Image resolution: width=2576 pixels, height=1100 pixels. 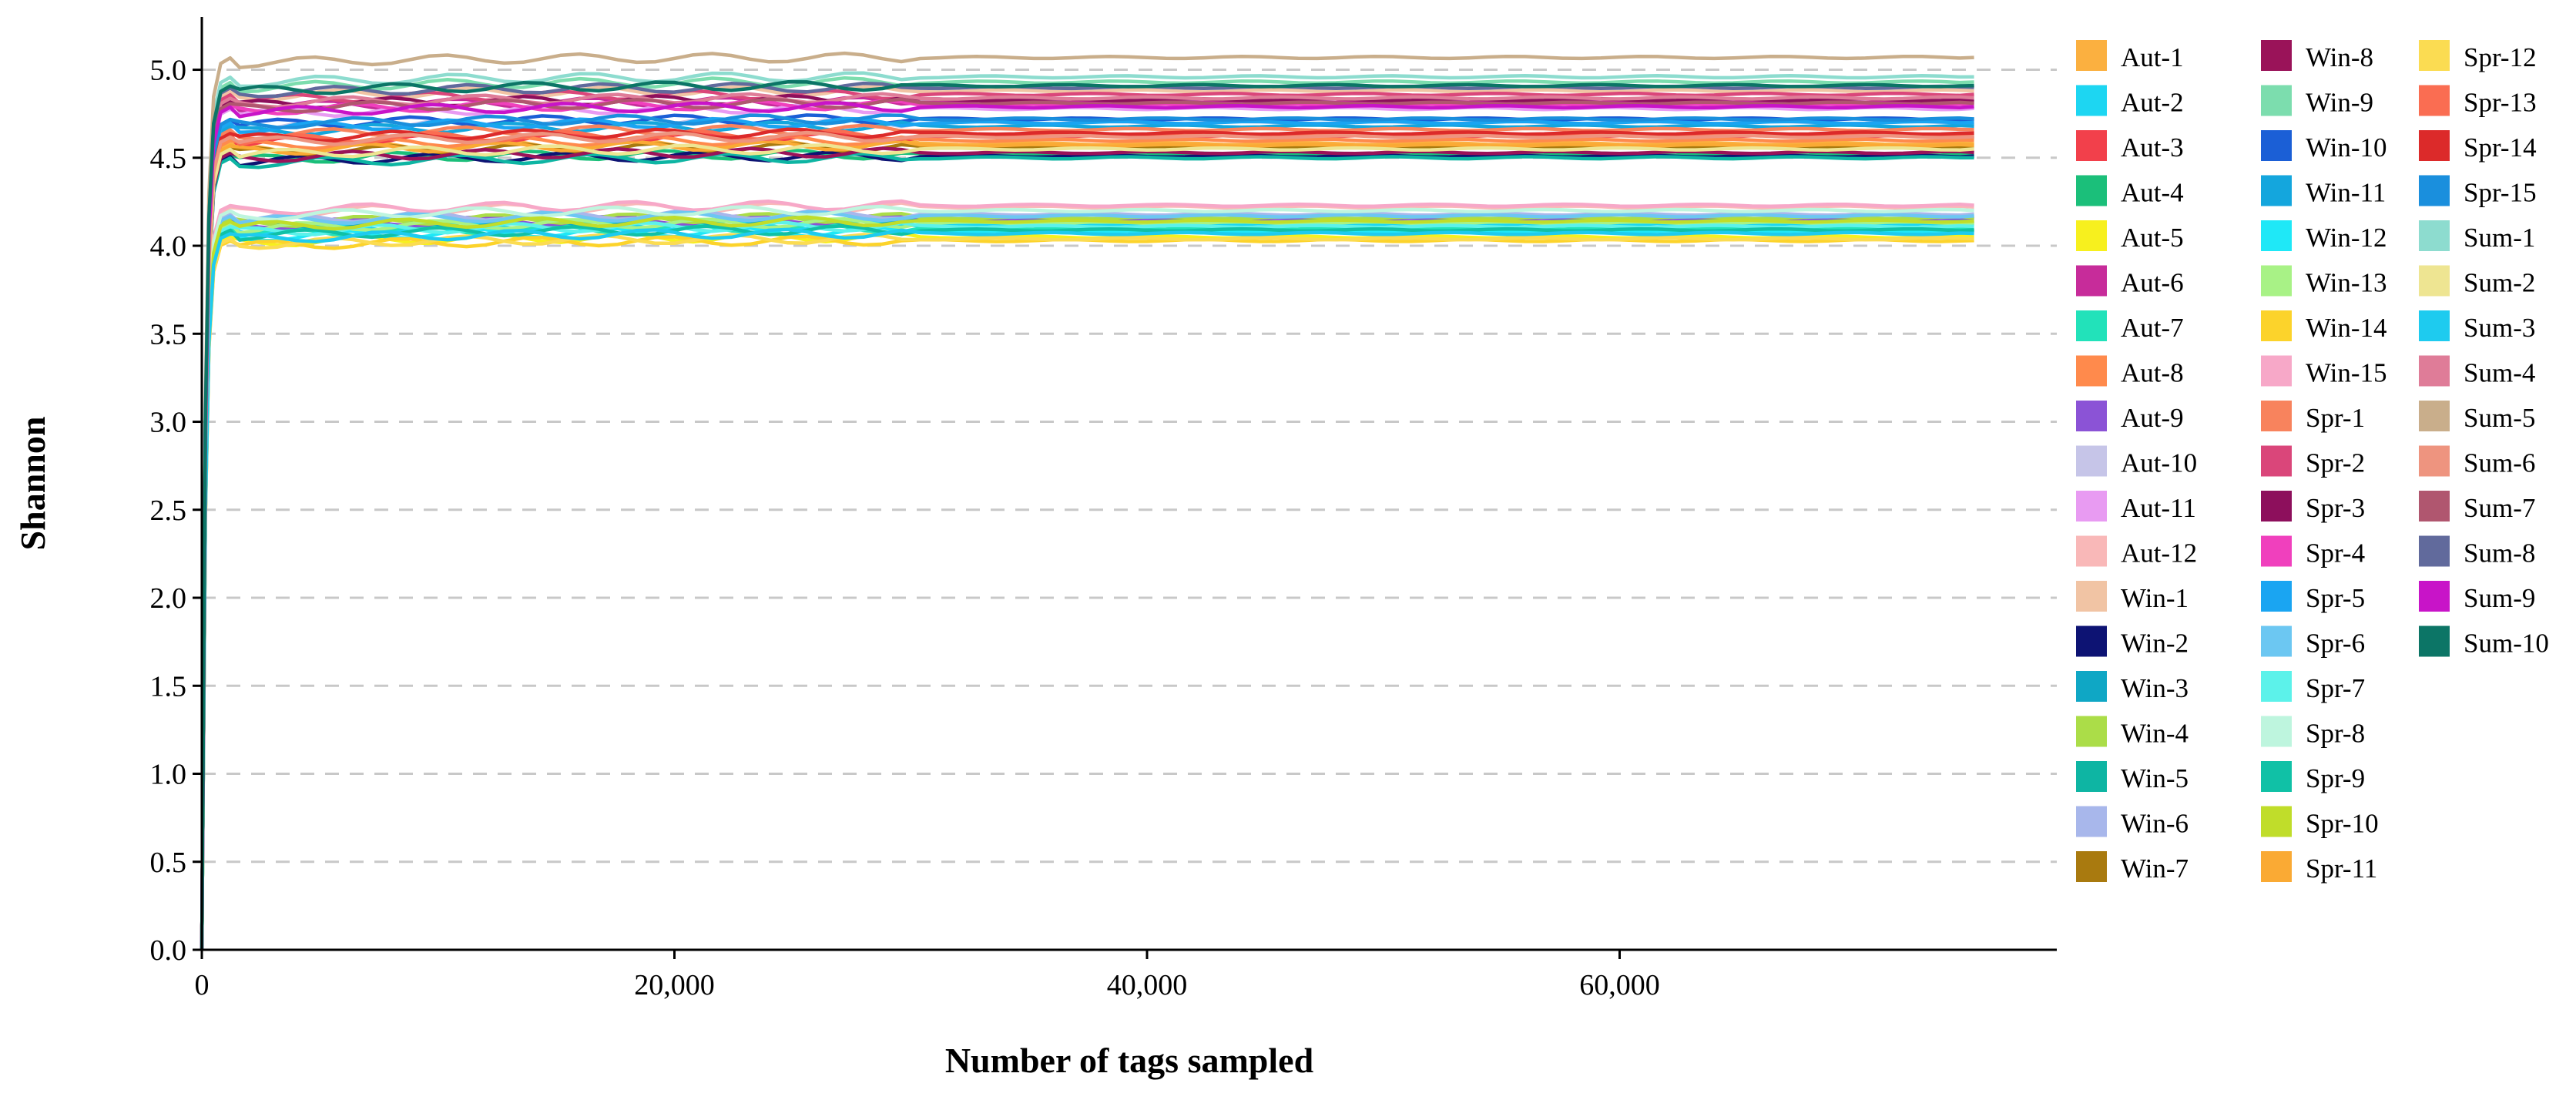 I want to click on legend-item-aut-3: Aut-3, so click(x=2130, y=146).